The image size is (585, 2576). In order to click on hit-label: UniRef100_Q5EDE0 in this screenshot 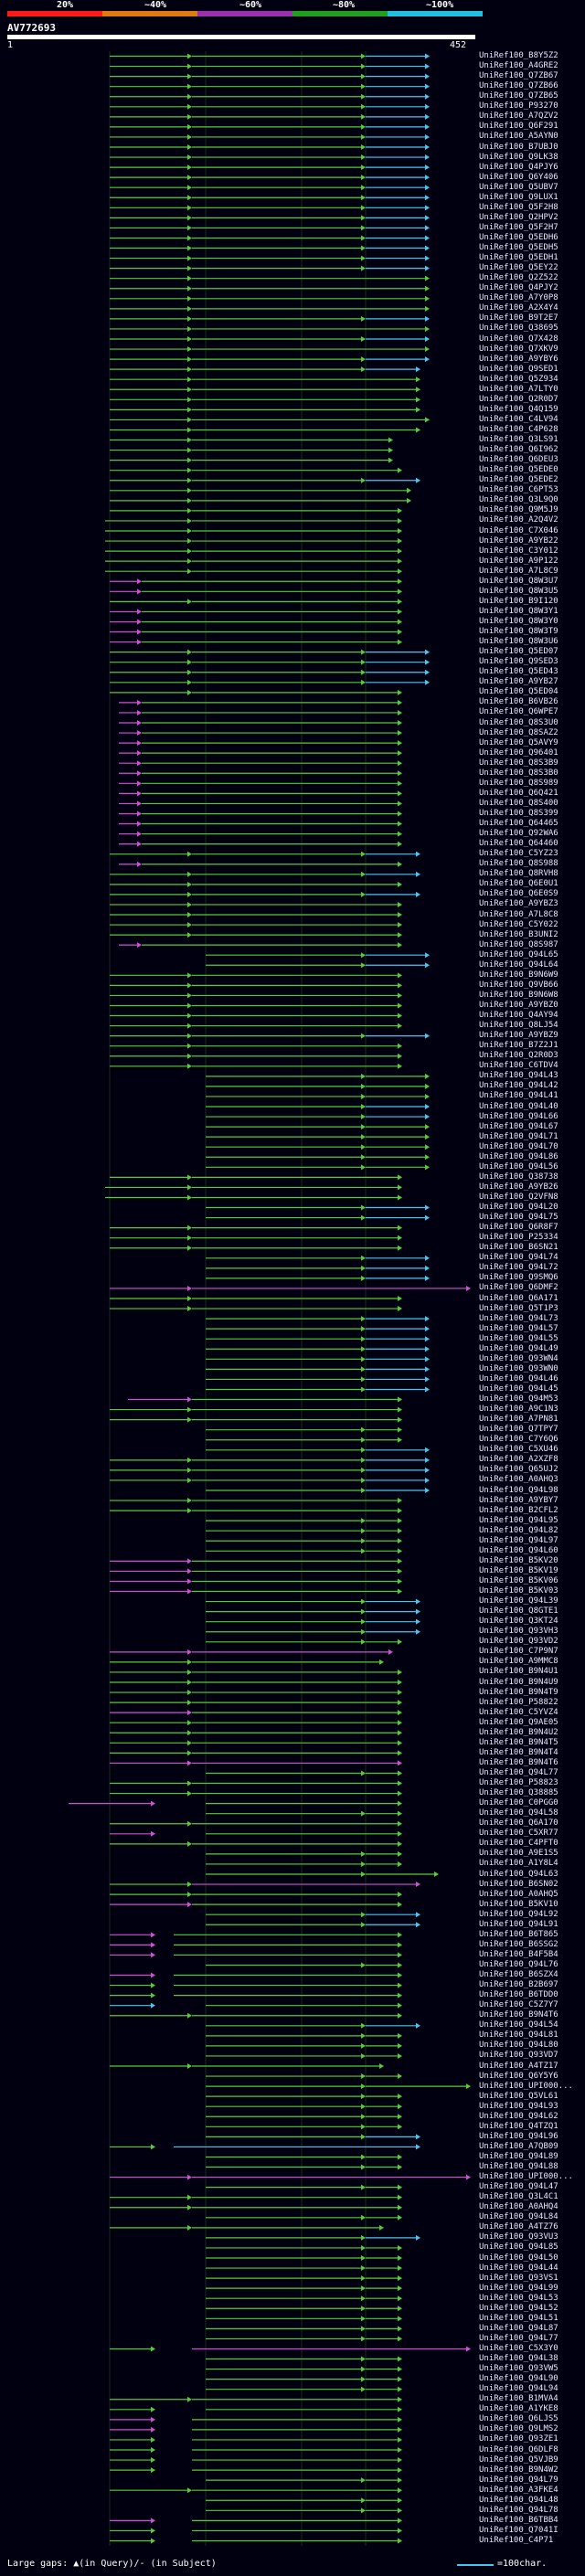, I will do `click(518, 470)`.